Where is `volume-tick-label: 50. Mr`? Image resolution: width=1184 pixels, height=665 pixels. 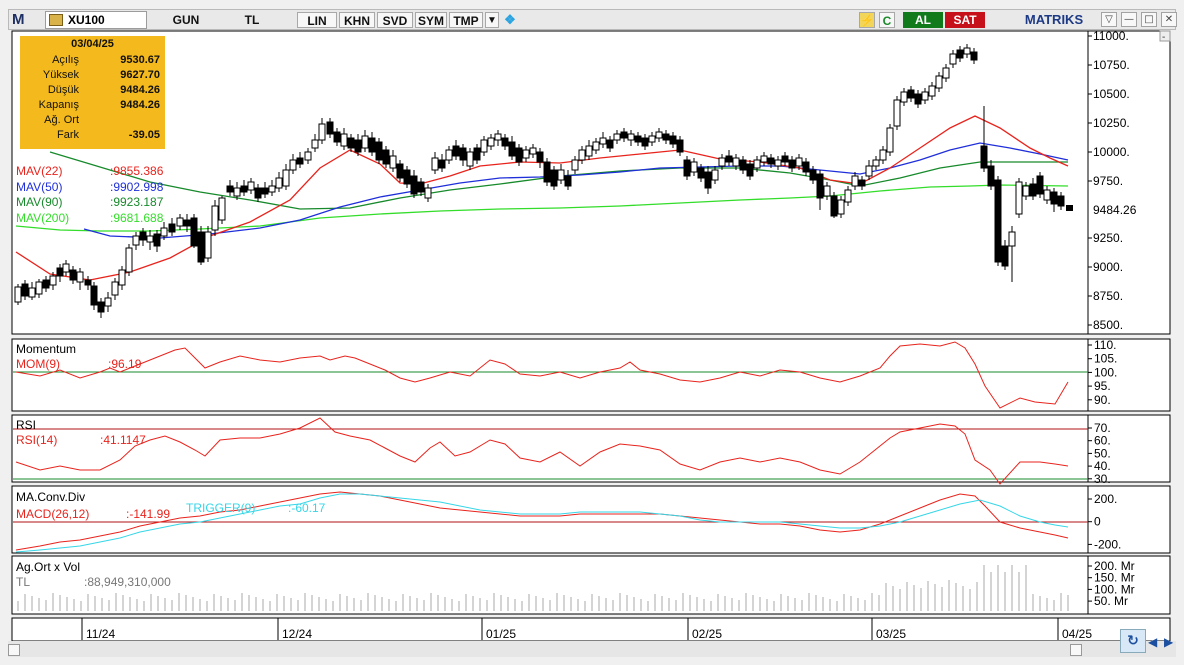
volume-tick-label: 50. Mr is located at coordinates (1111, 601).